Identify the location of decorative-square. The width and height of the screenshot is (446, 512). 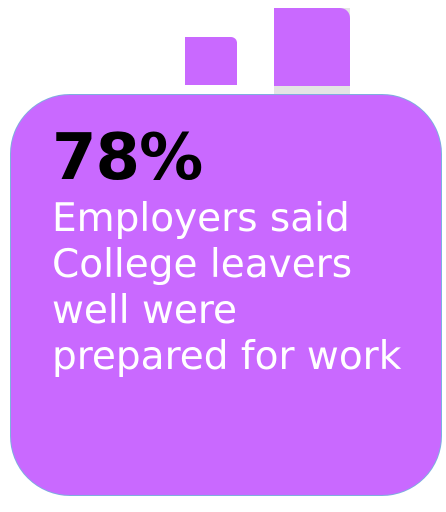
(211, 61).